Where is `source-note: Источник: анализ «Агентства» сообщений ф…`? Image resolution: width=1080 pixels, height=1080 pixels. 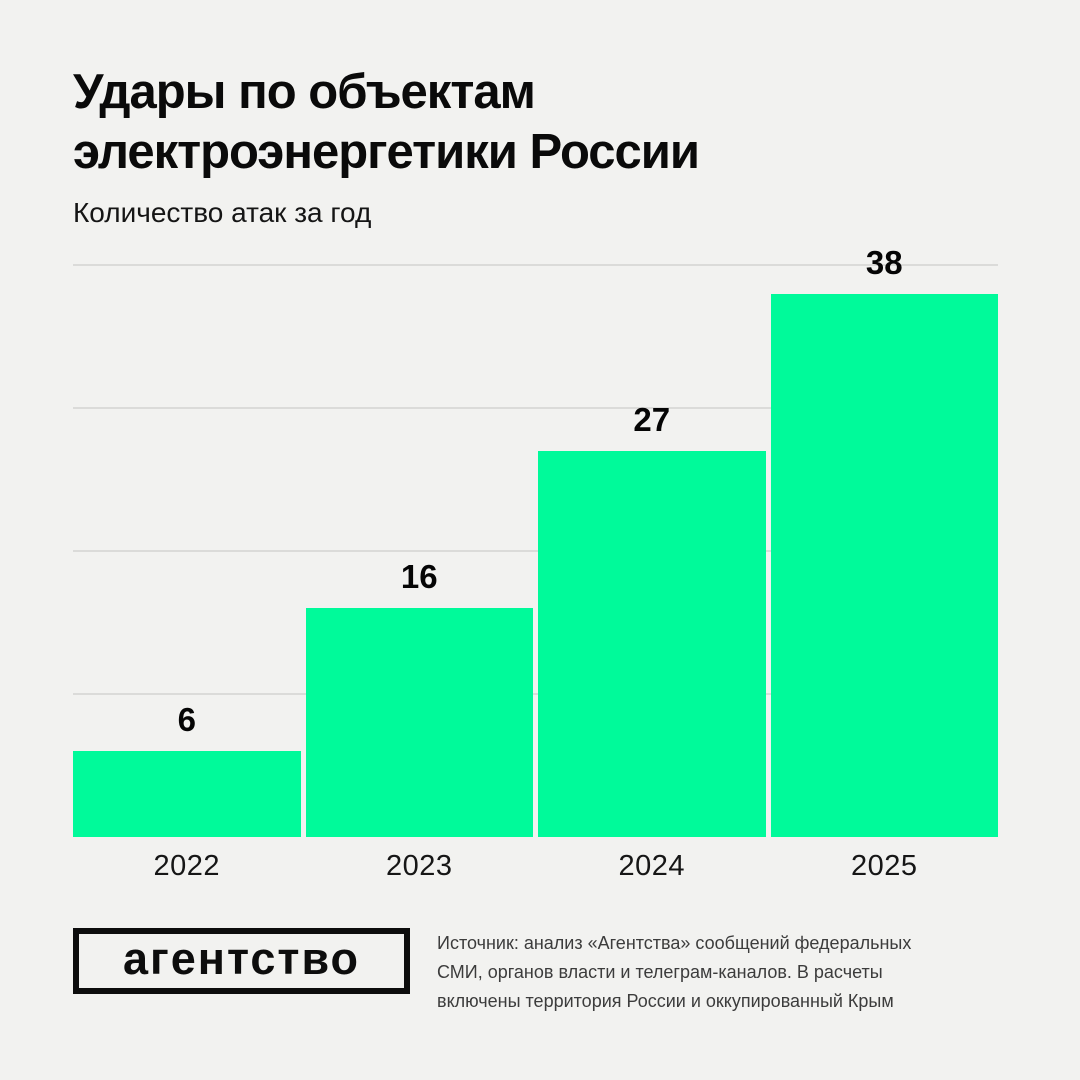
source-note: Источник: анализ «Агентства» сообщений ф… is located at coordinates (732, 972).